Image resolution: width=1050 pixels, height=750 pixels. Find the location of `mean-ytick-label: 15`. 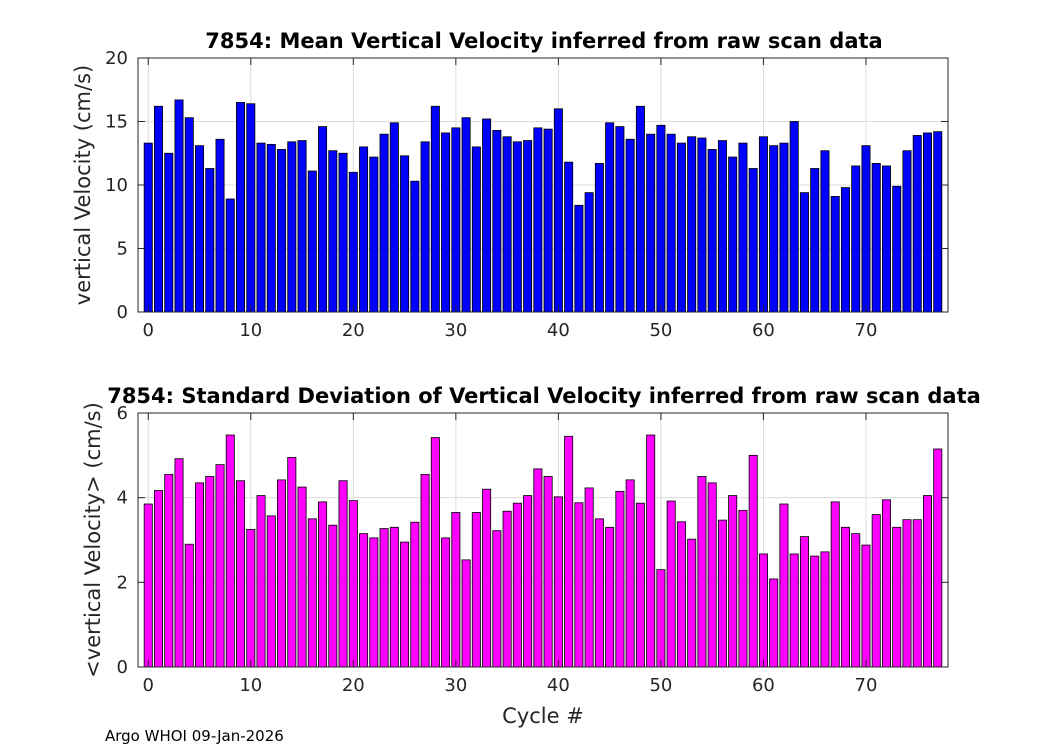

mean-ytick-label: 15 is located at coordinates (116, 122).